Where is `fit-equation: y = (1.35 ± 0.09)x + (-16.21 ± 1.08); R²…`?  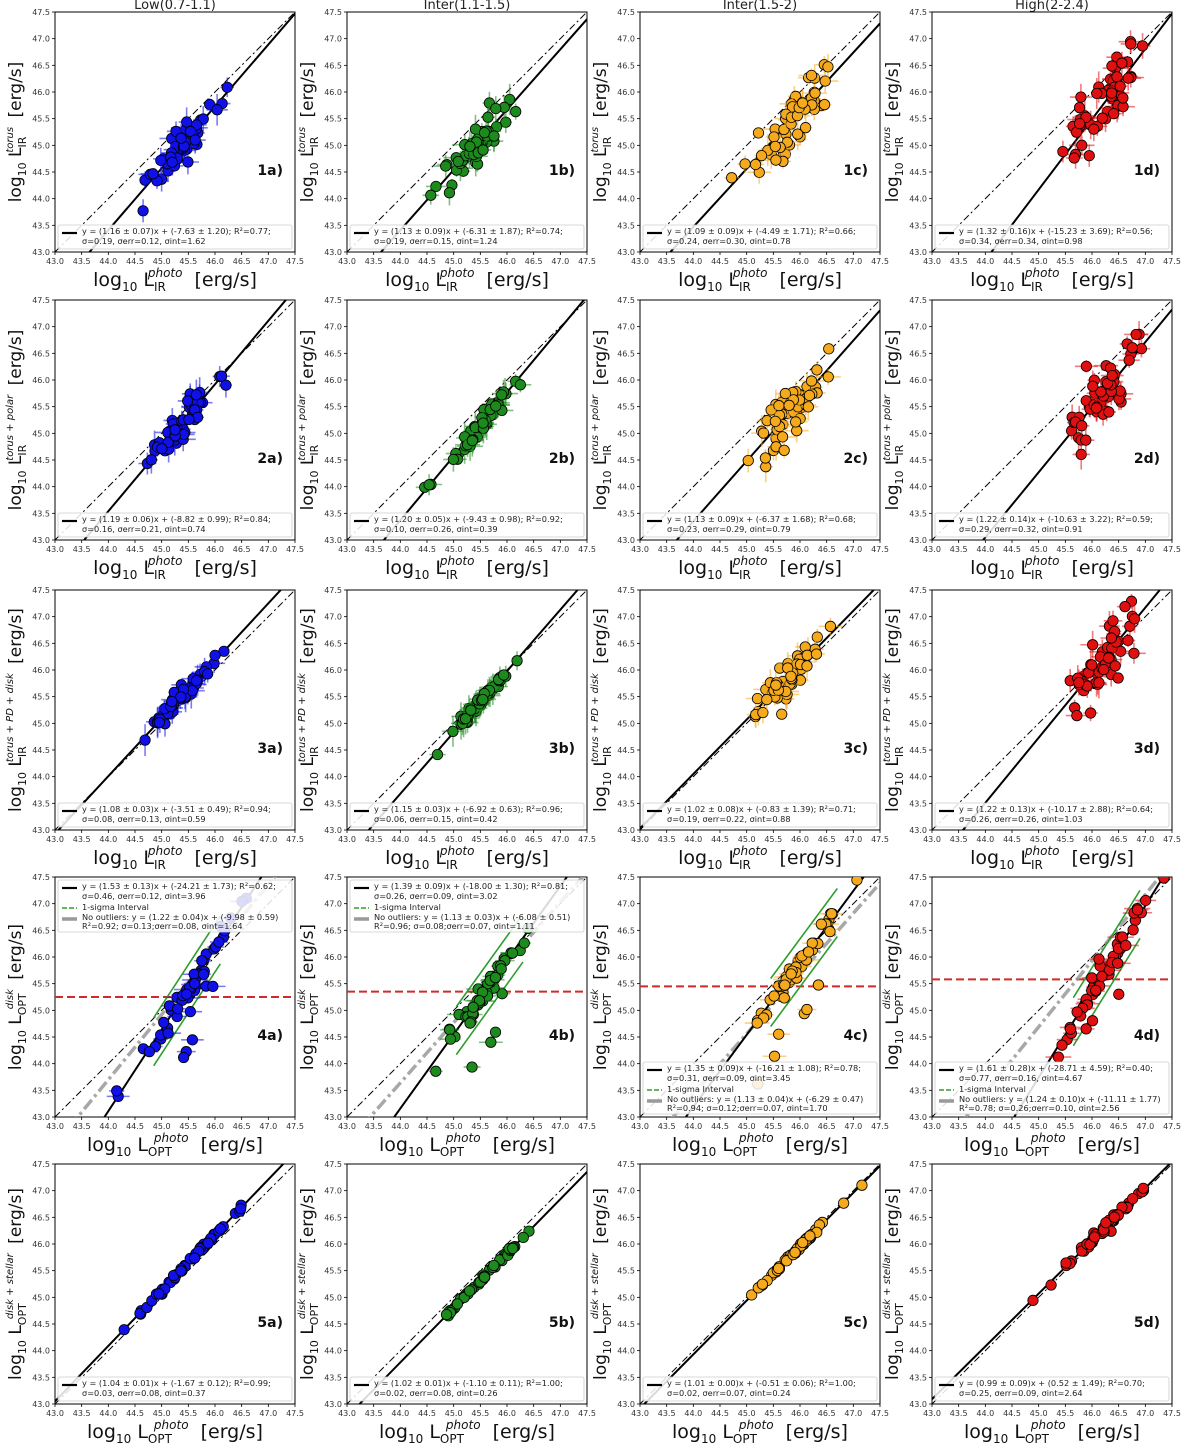 fit-equation: y = (1.35 ± 0.09)x + (-16.21 ± 1.08); R²… is located at coordinates (764, 1068).